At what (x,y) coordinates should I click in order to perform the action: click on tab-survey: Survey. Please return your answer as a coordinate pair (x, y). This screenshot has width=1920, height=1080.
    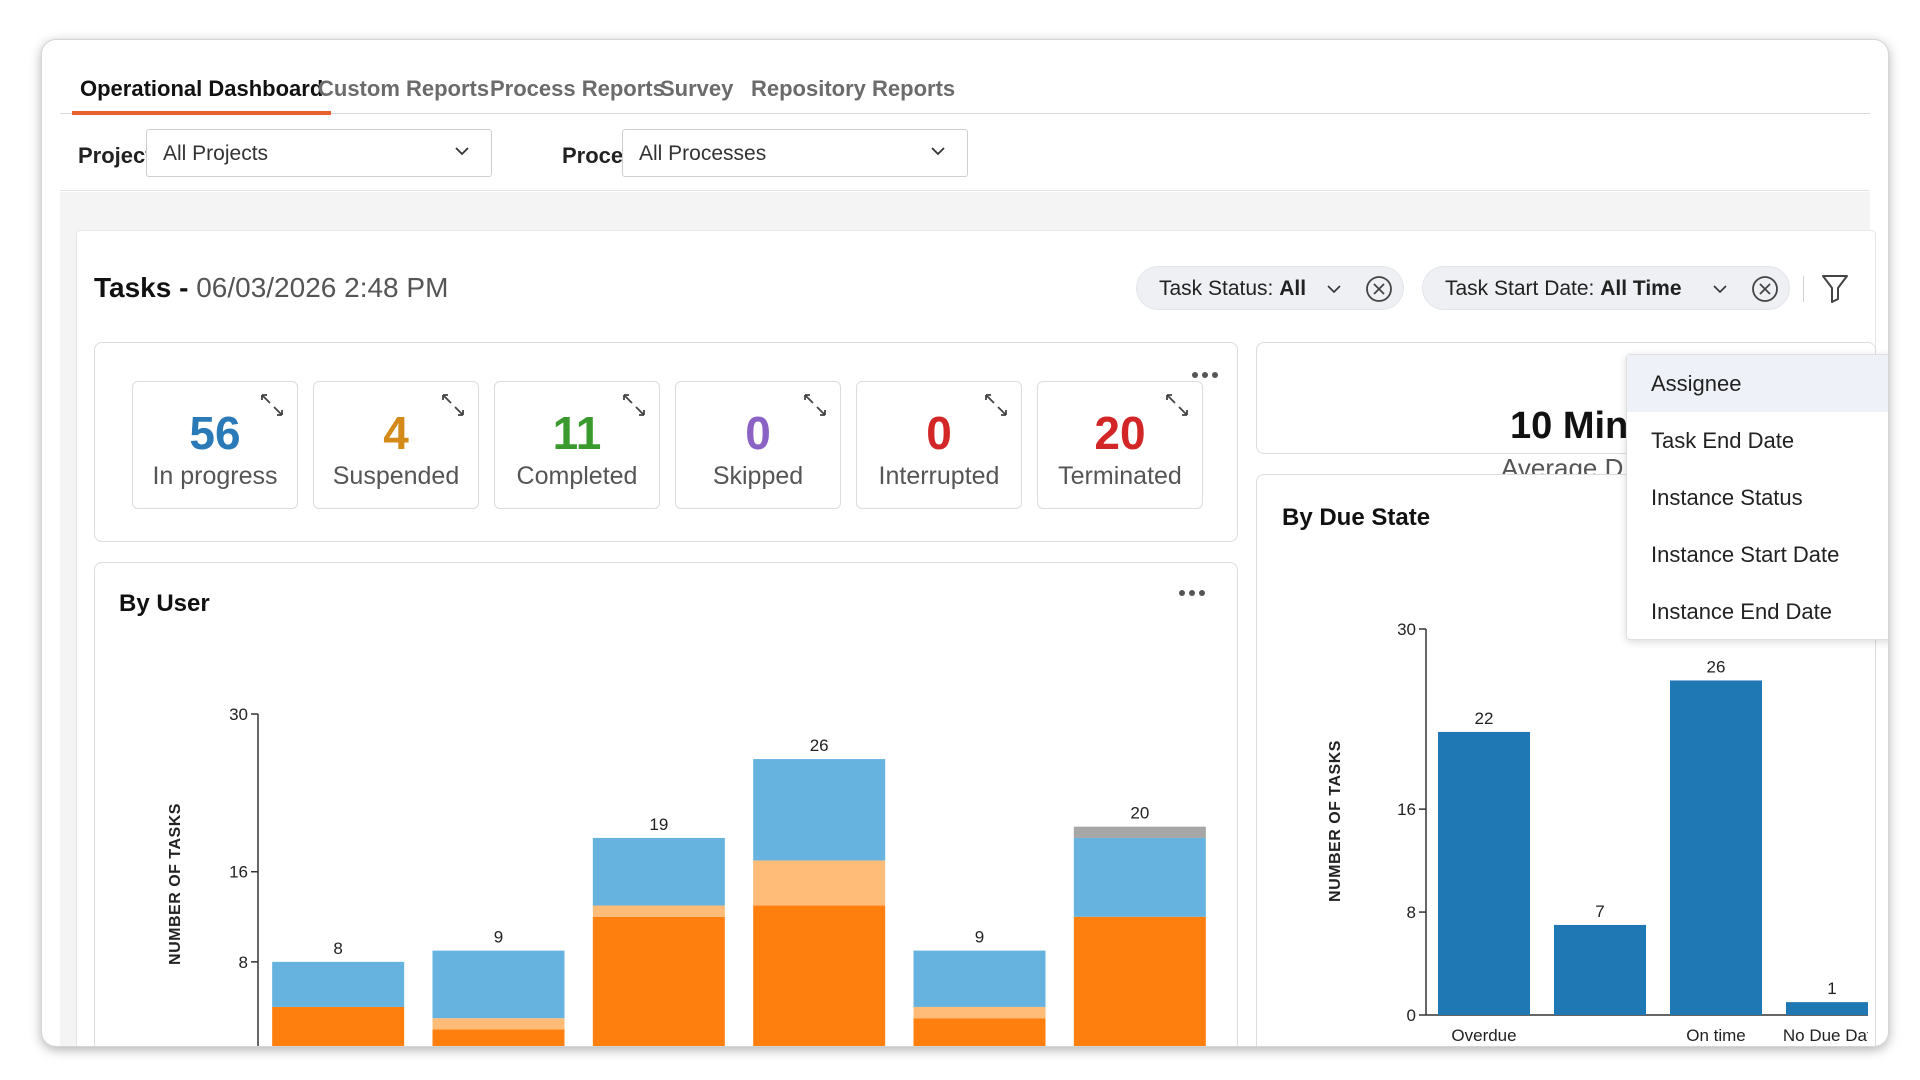
    Looking at the image, I should click on (697, 88).